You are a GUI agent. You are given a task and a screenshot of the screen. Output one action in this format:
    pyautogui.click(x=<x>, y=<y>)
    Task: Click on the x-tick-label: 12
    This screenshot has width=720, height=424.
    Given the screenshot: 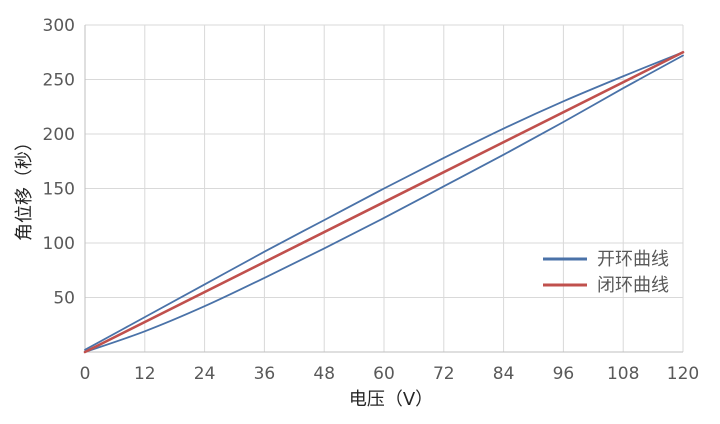 What is the action you would take?
    pyautogui.click(x=145, y=374)
    